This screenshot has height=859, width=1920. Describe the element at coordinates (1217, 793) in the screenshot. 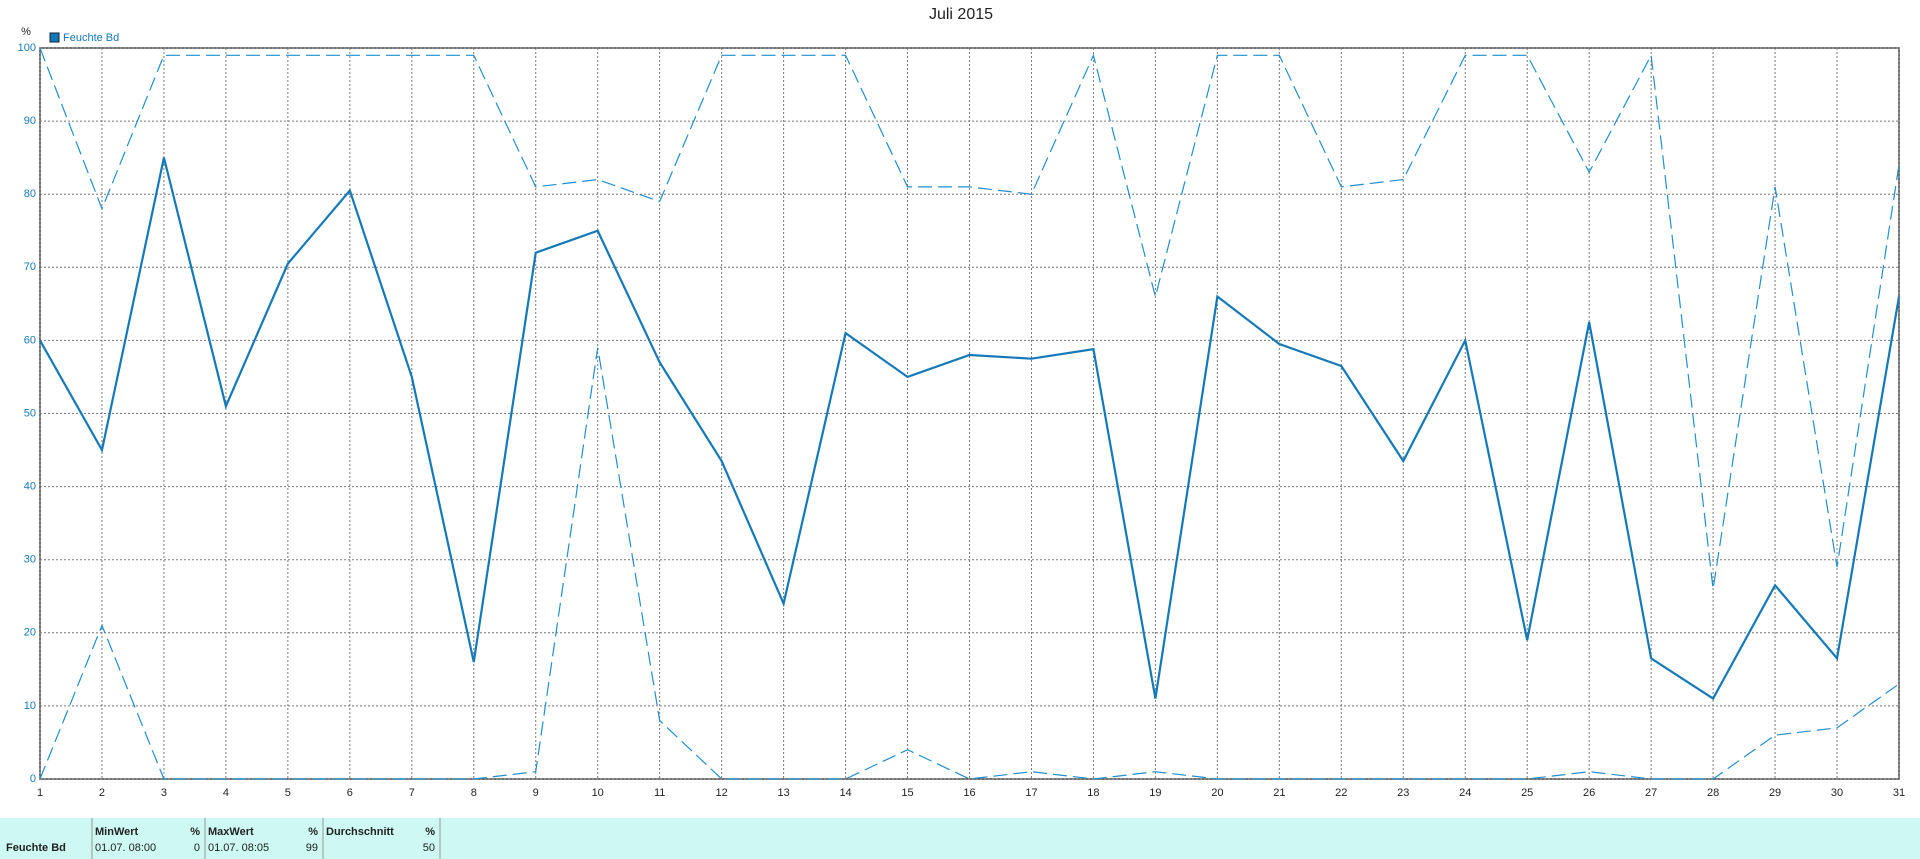

I see `x-tick-label: 20` at that location.